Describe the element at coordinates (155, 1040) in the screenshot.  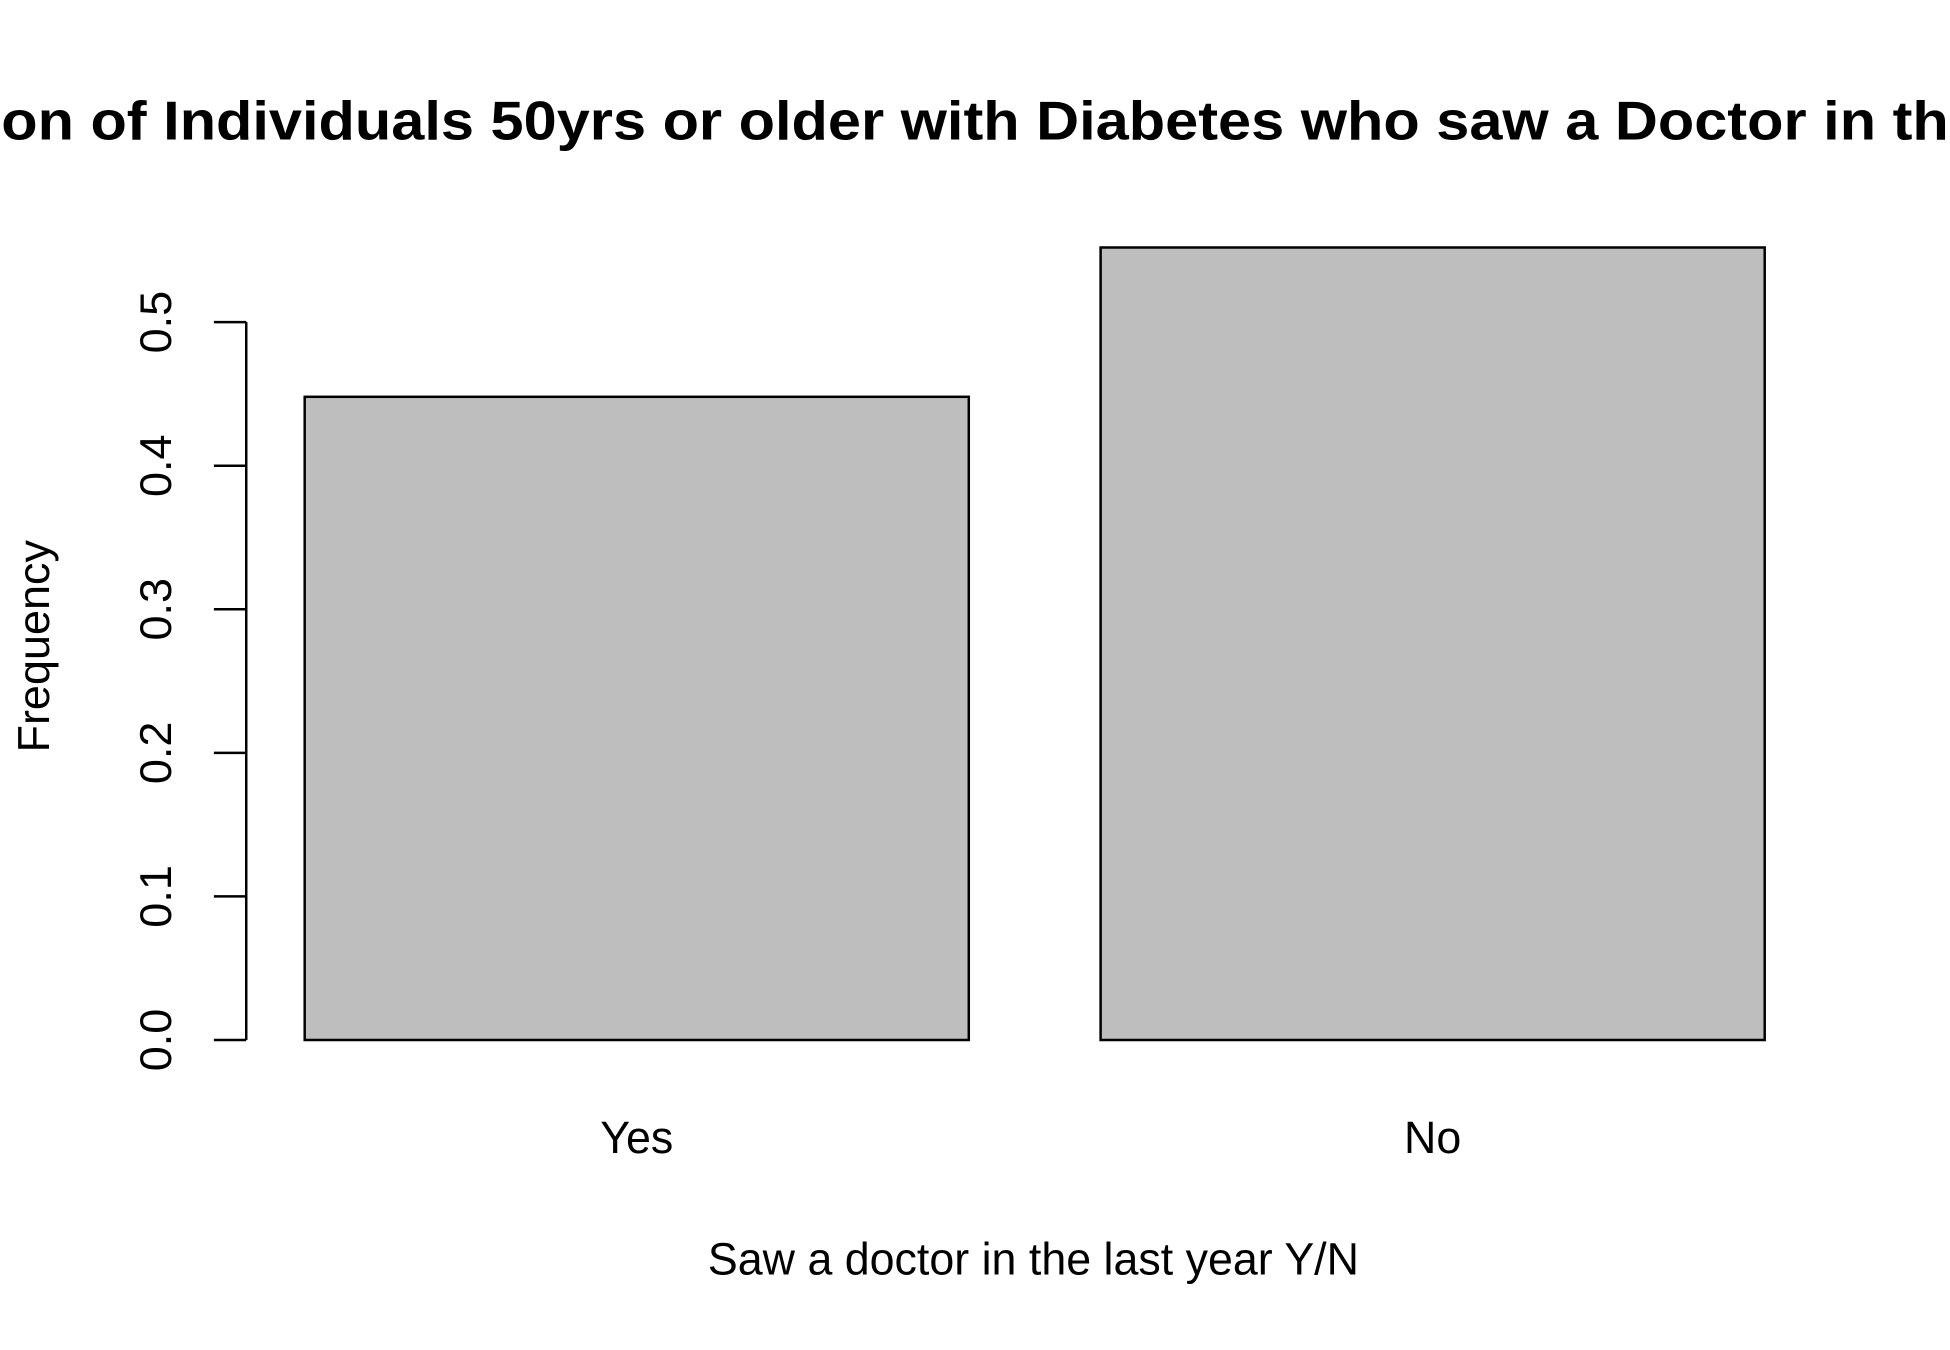
I see `y-tick-label: 0.0` at that location.